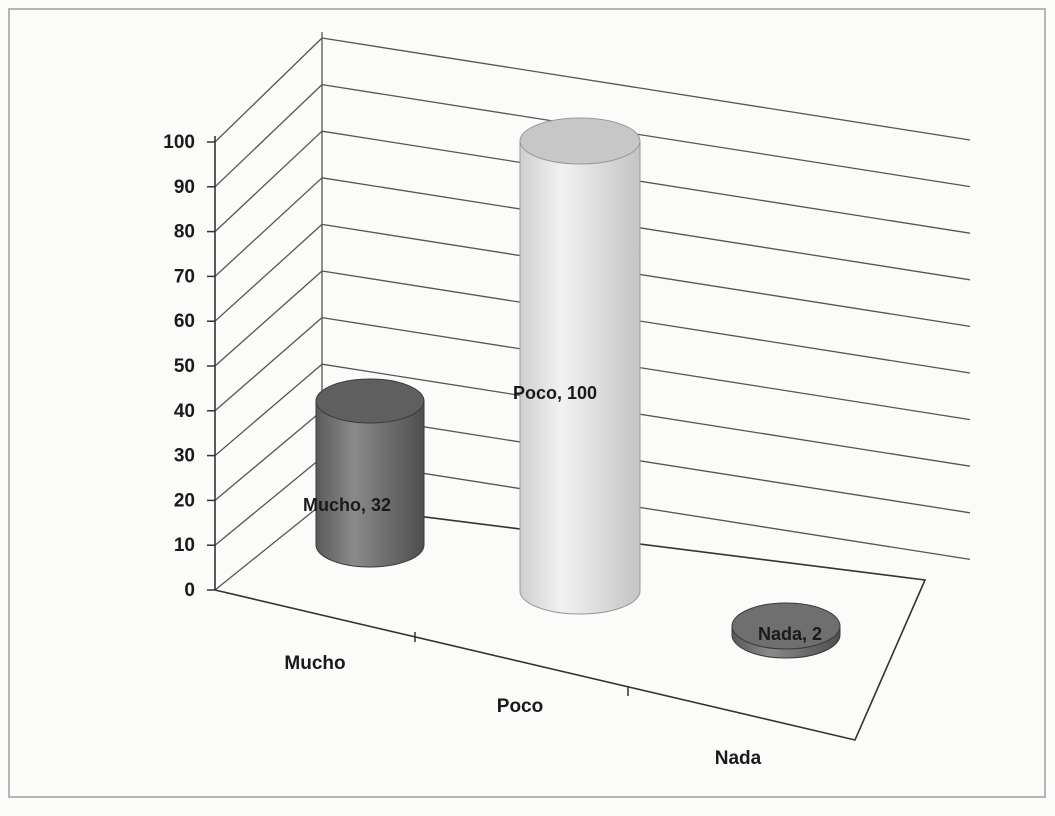  What do you see at coordinates (184, 321) in the screenshot?
I see `y-tick-label: 60` at bounding box center [184, 321].